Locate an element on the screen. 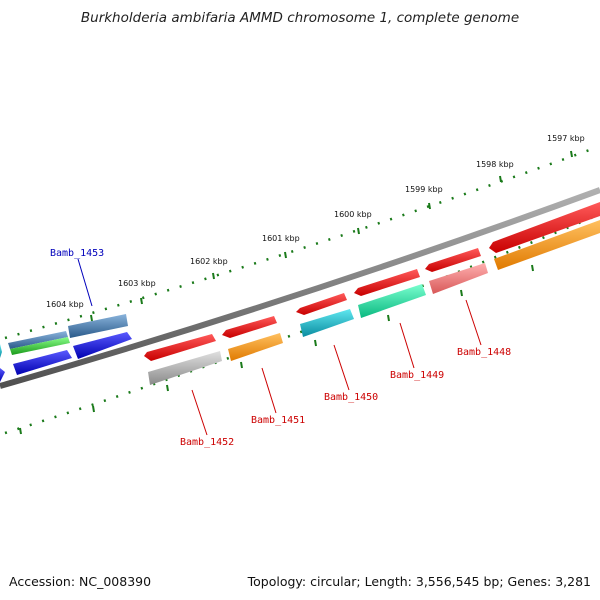  gene-label: Bamb_1451 is located at coordinates (278, 420).